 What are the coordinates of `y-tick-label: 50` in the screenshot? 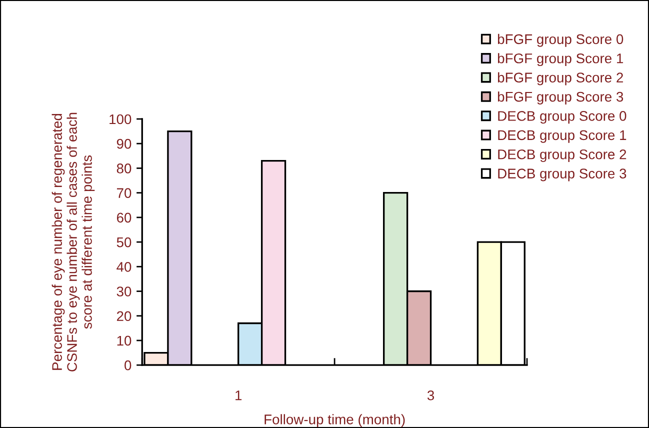 It's located at (124, 242).